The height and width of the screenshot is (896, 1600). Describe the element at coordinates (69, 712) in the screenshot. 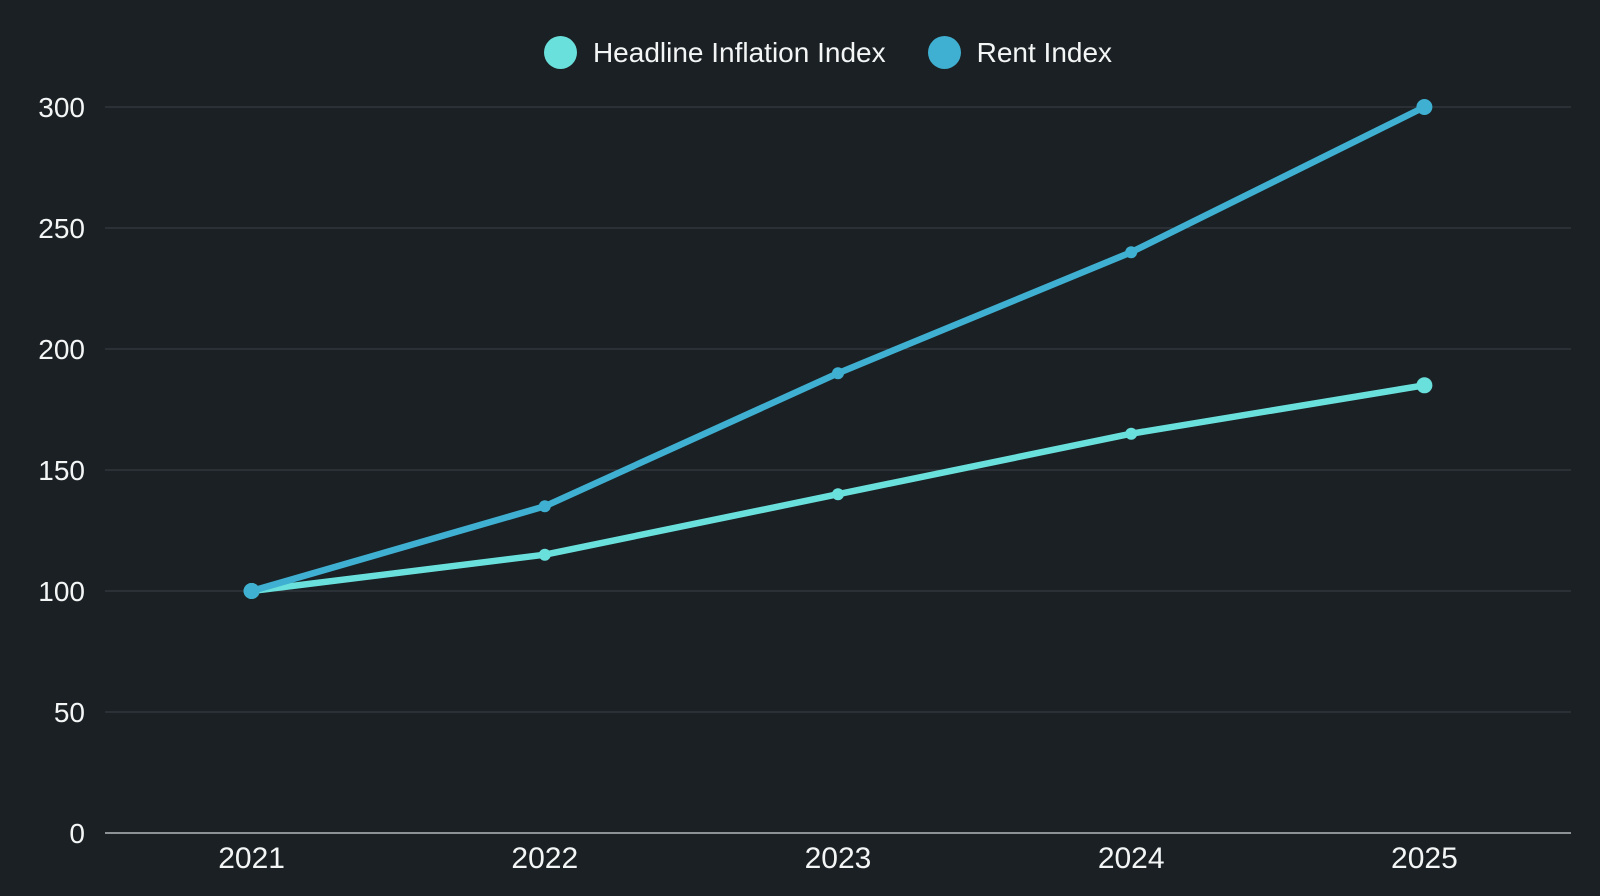

I see `y-tick-label: 50` at that location.